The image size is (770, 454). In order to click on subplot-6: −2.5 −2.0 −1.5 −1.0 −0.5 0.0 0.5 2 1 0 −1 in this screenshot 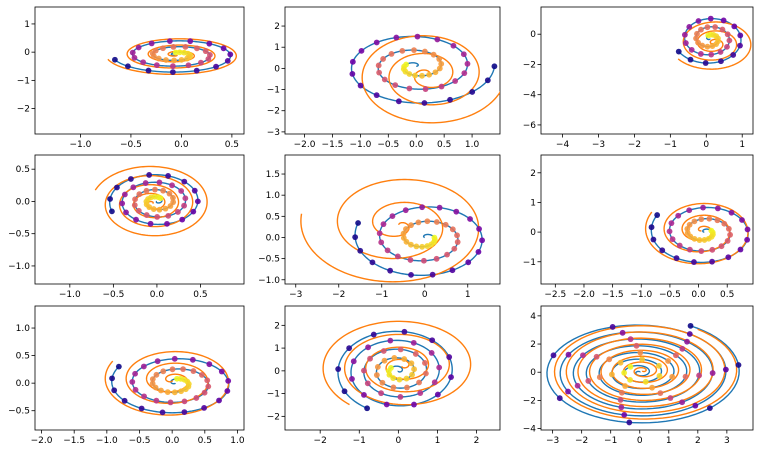, I will do `click(638, 227)`.